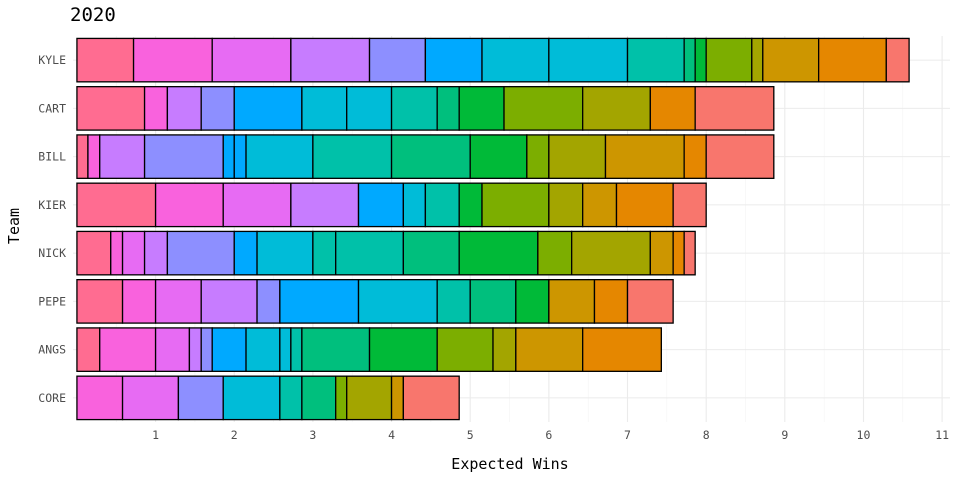  Describe the element at coordinates (234, 435) in the screenshot. I see `x-tick-label: 2` at that location.